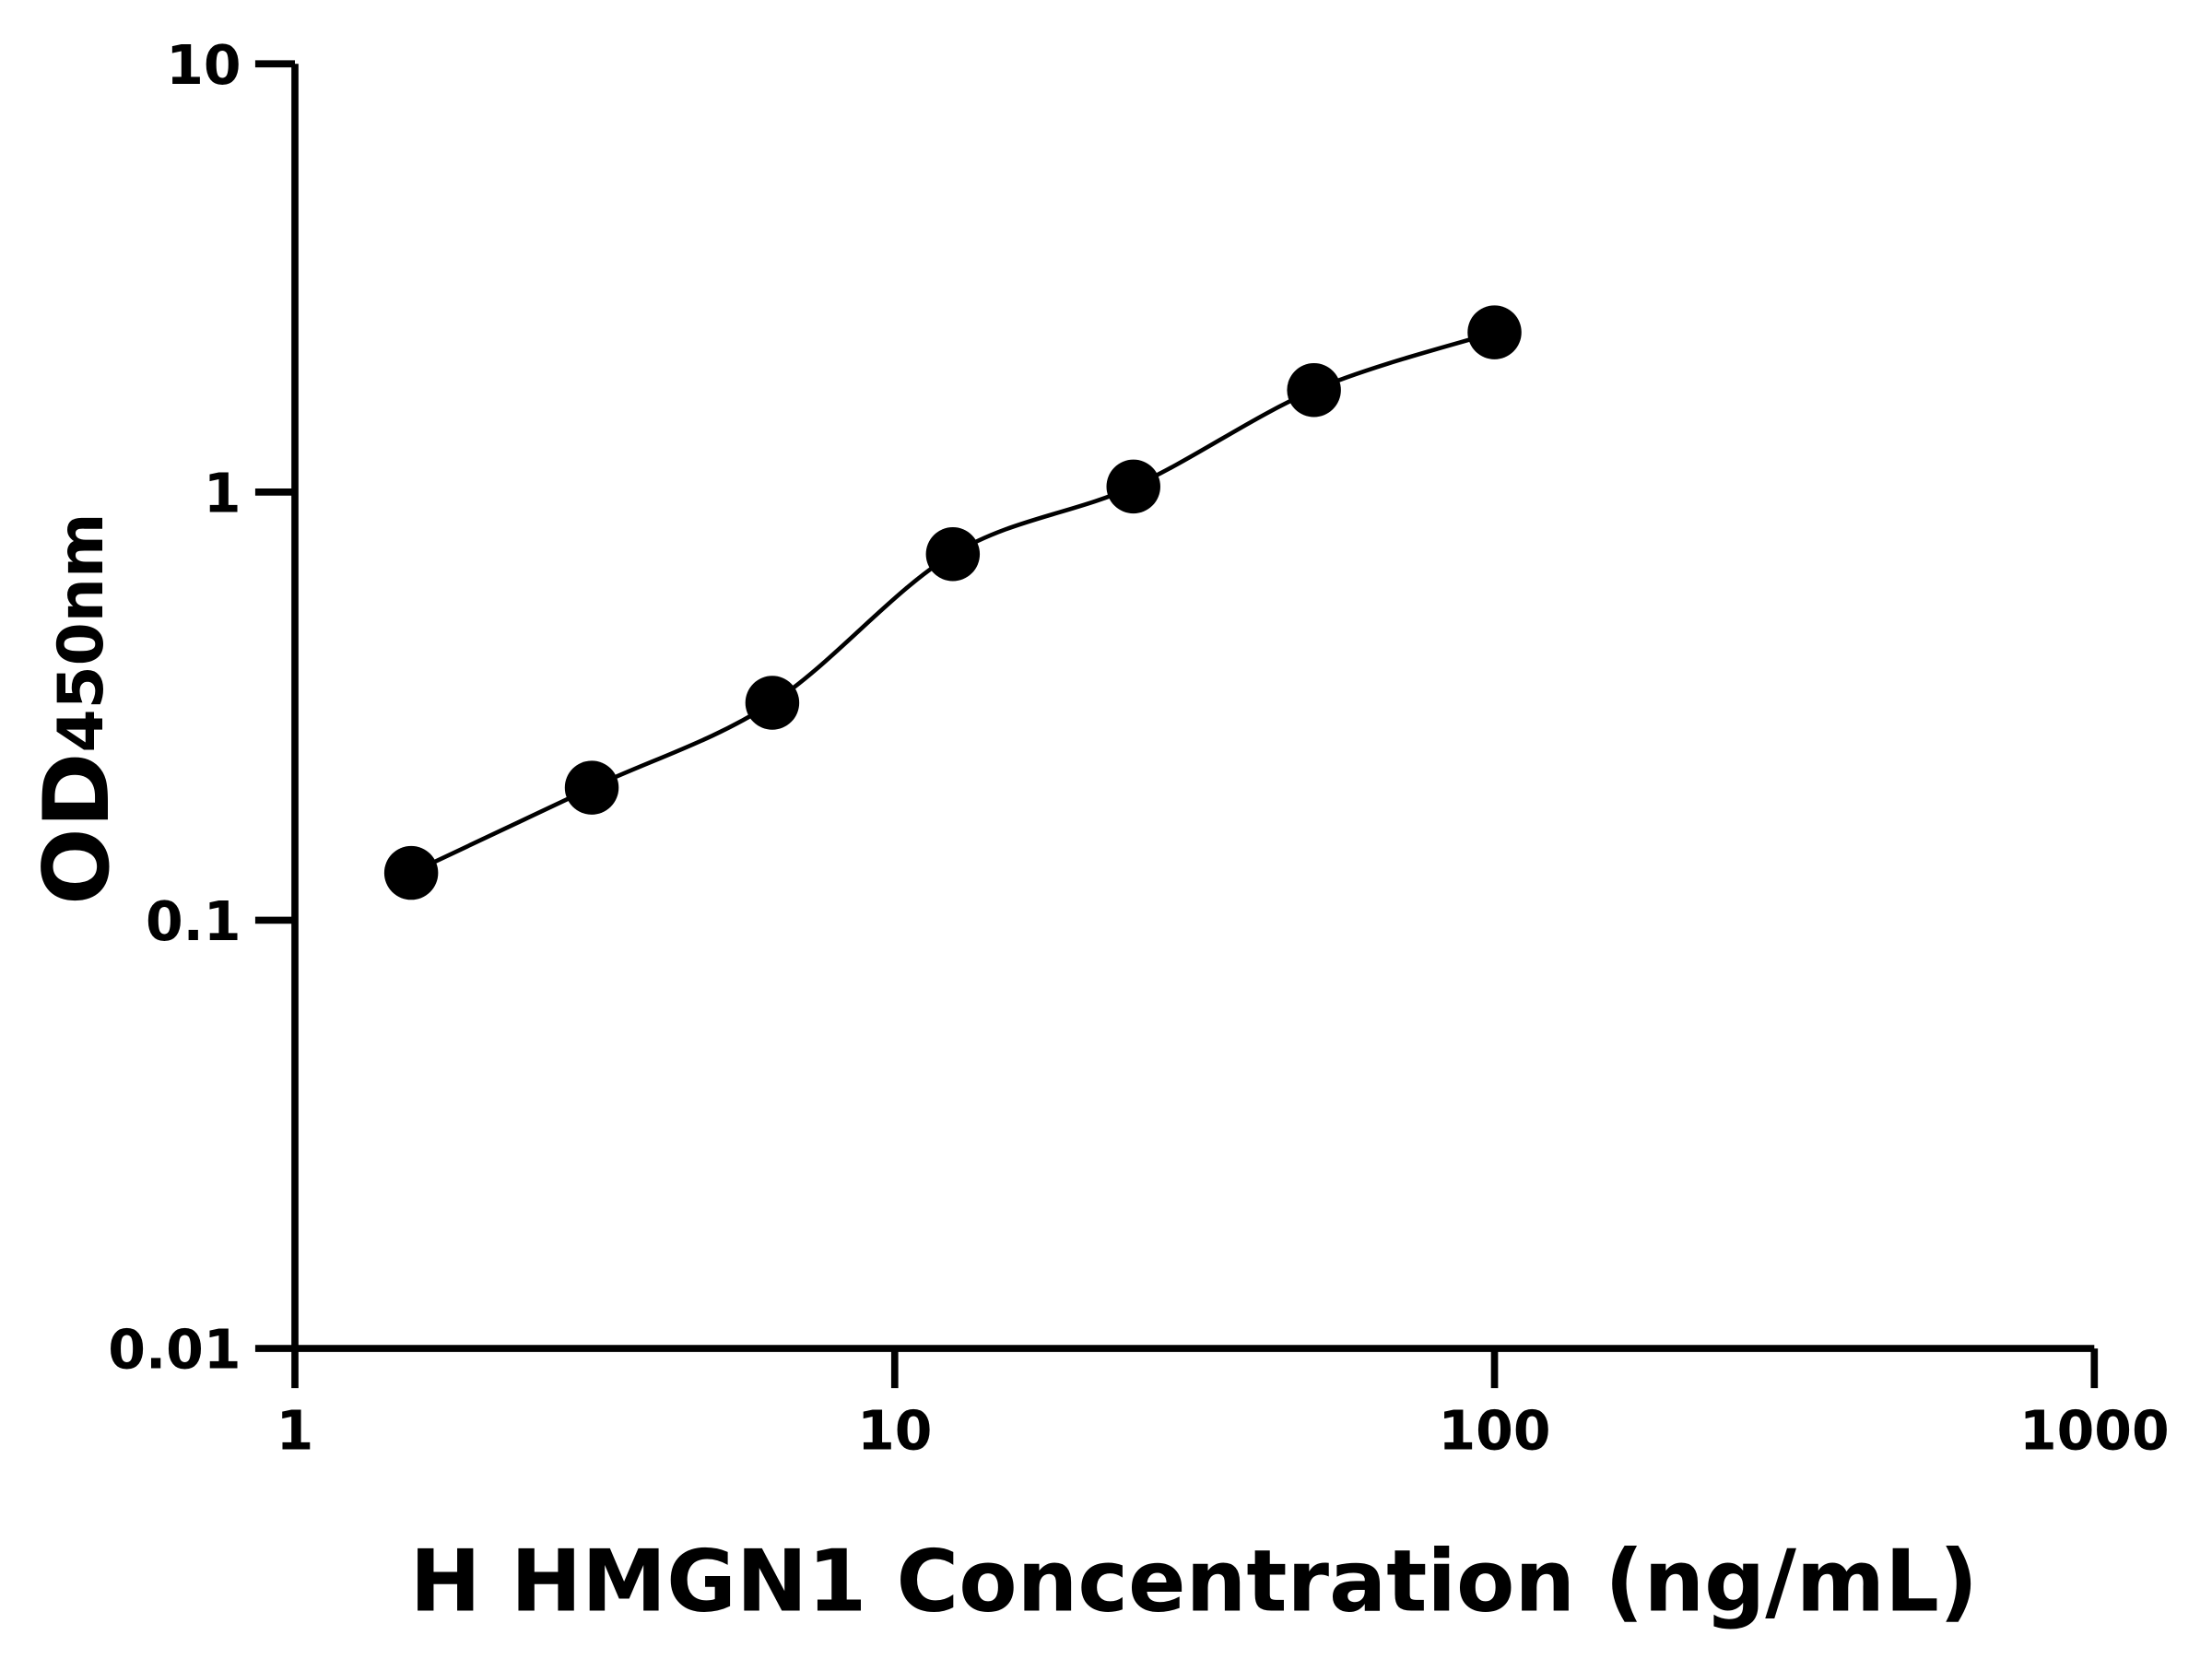 This screenshot has width=2212, height=1659. I want to click on y-tick-label: 10, so click(203, 65).